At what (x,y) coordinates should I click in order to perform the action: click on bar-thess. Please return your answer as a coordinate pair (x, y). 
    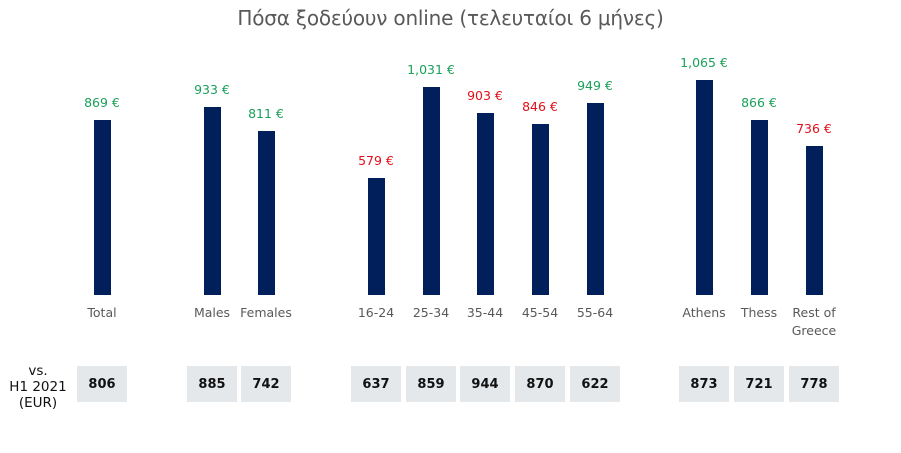
    Looking at the image, I should click on (759, 207).